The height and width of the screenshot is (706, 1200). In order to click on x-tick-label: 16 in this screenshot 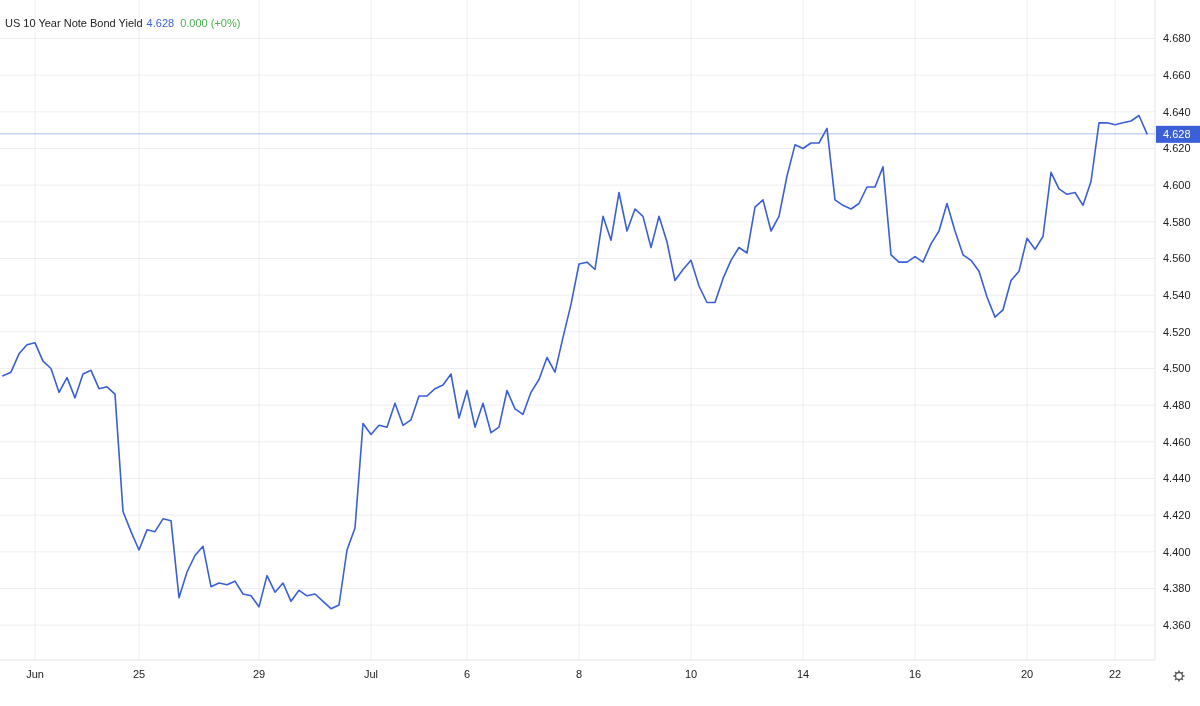, I will do `click(915, 674)`.